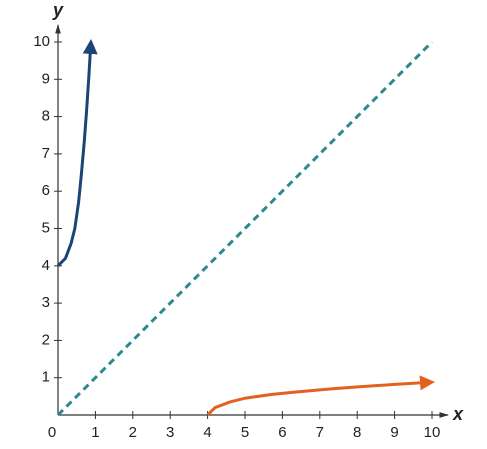 Image resolution: width=487 pixels, height=449 pixels. What do you see at coordinates (458, 414) in the screenshot?
I see `x-axis-label: x` at bounding box center [458, 414].